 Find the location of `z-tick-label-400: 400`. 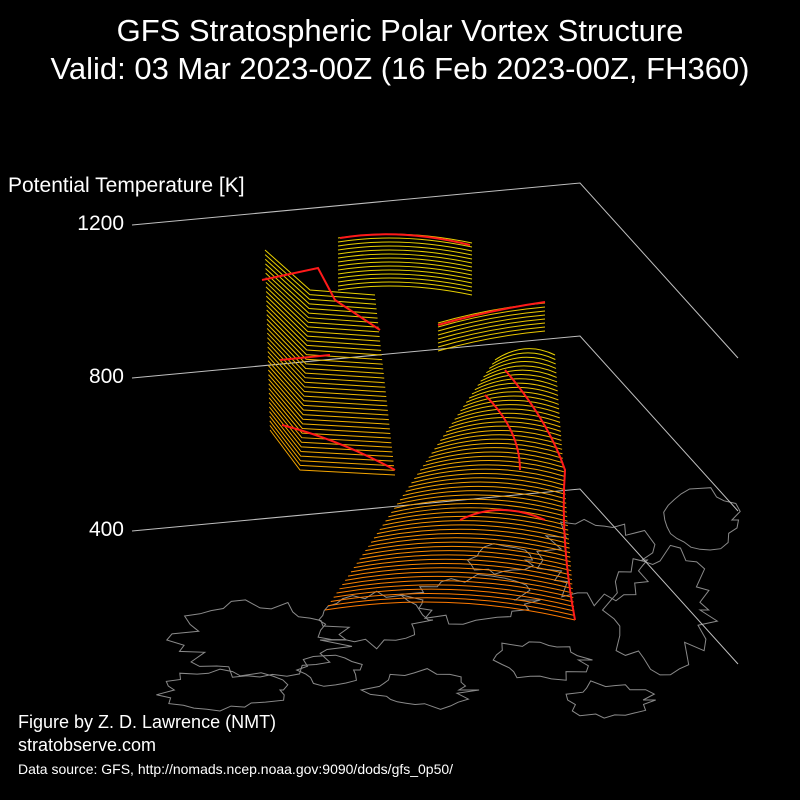

z-tick-label-400: 400 is located at coordinates (106, 529).